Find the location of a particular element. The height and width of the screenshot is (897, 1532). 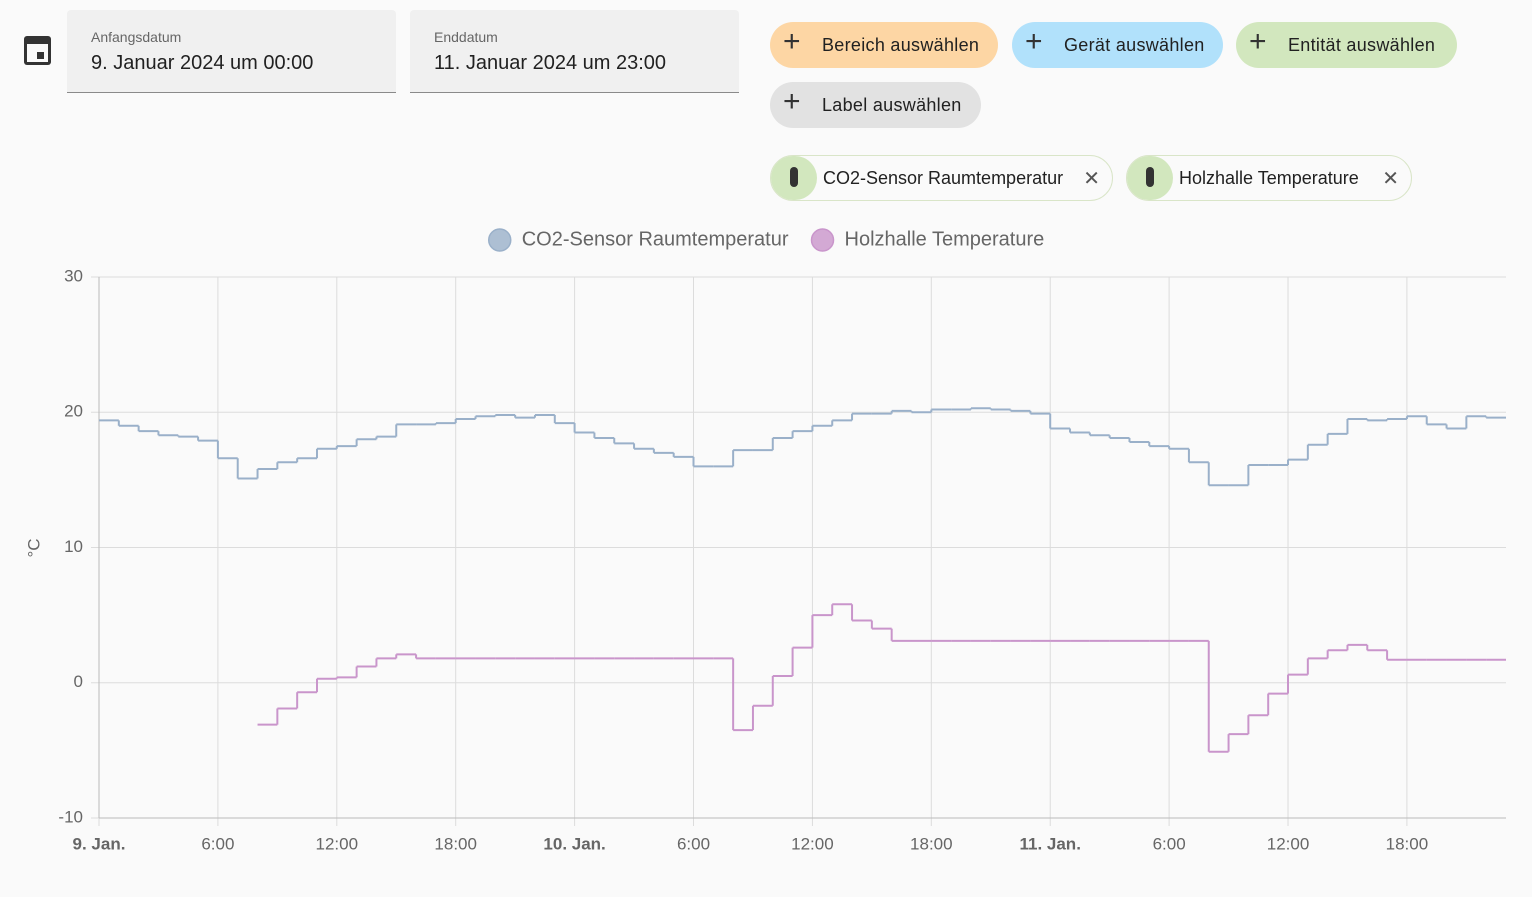

target-button: Gerät auswählen is located at coordinates (1117, 45).